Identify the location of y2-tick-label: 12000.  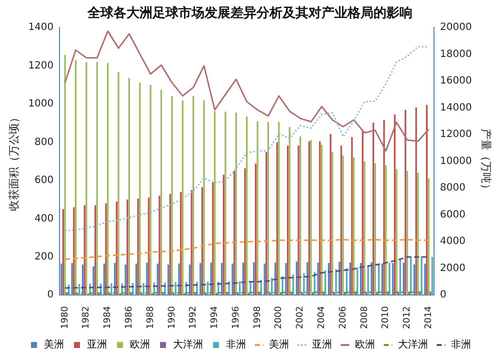
(456, 134).